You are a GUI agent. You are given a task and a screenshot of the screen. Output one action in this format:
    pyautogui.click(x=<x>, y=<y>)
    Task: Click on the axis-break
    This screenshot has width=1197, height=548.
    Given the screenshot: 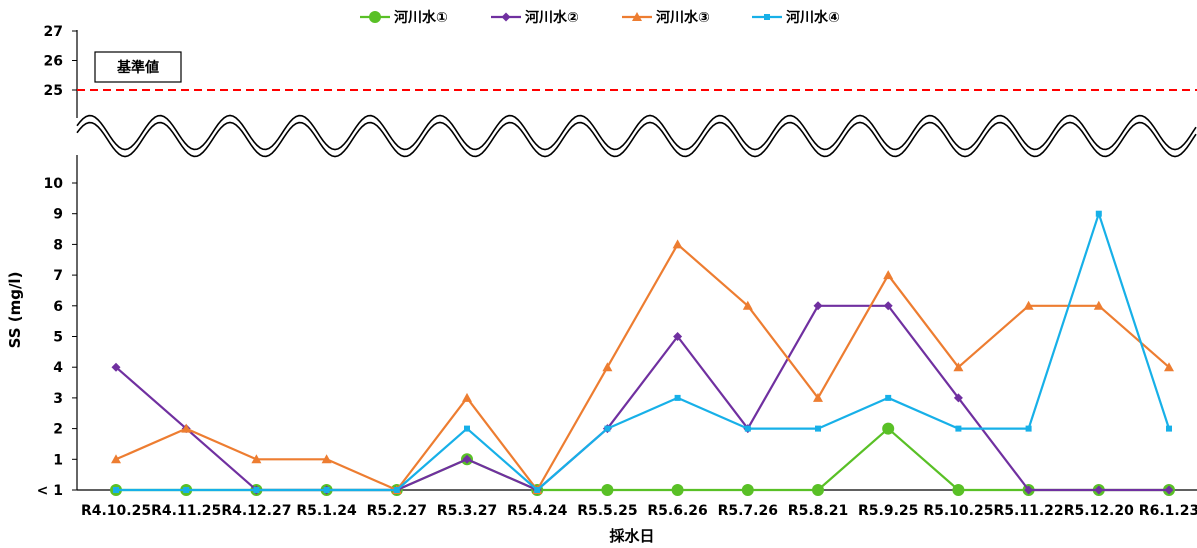 What is the action you would take?
    pyautogui.click(x=635, y=136)
    